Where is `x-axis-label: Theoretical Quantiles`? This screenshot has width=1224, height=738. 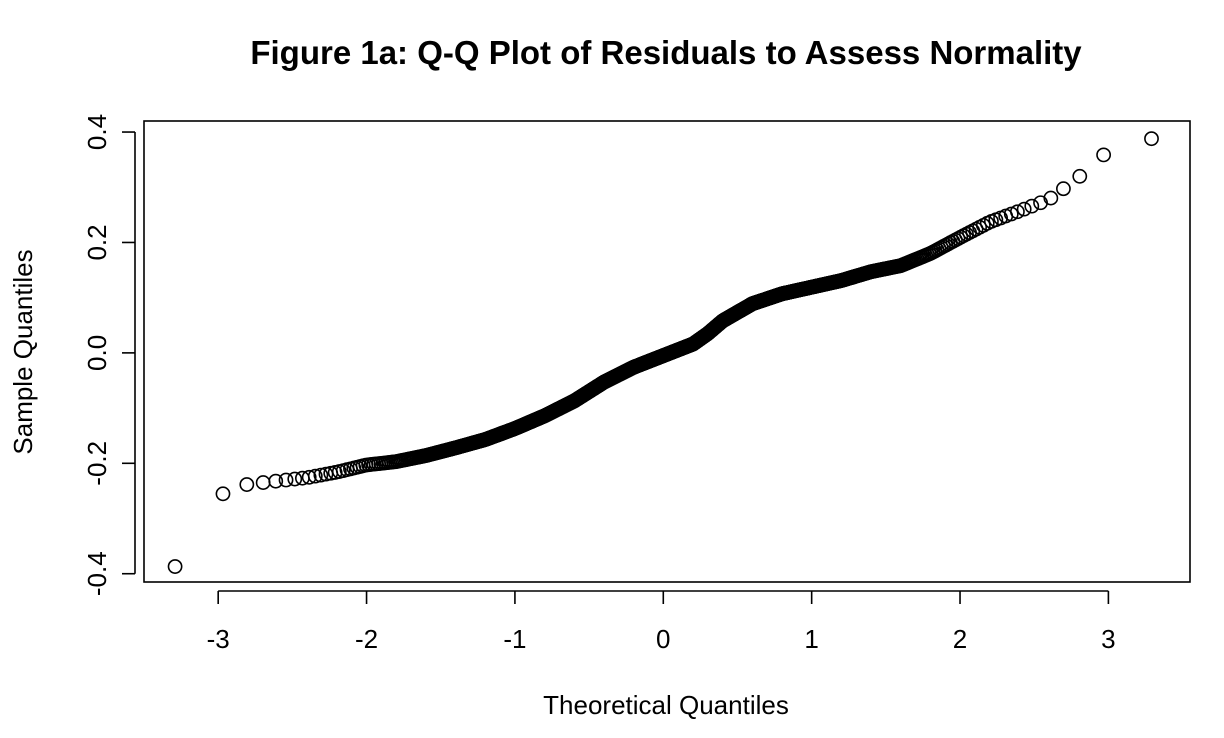 x-axis-label: Theoretical Quantiles is located at coordinates (666, 705).